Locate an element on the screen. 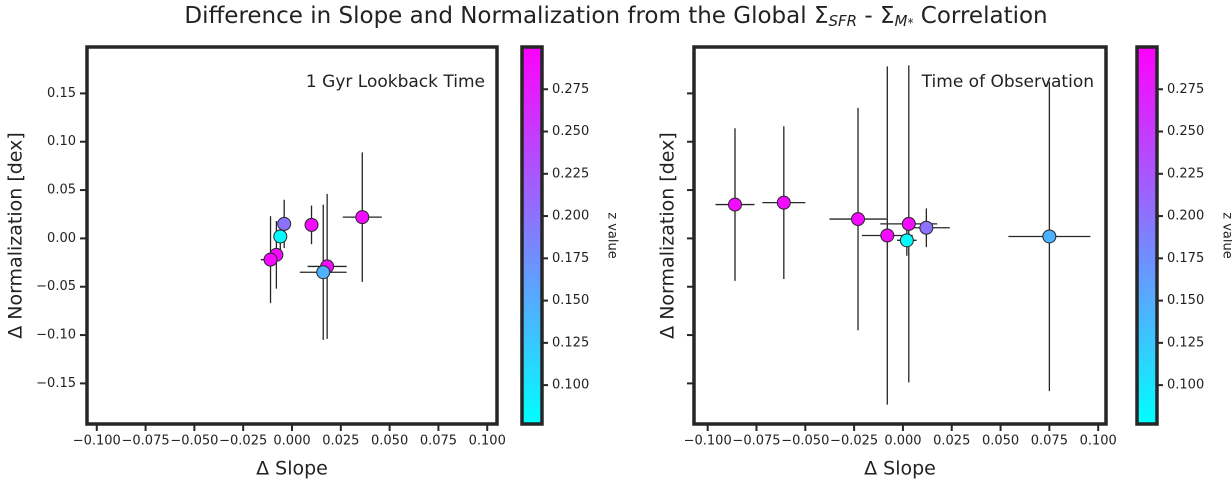  title-sub: * is located at coordinates (910, 23).